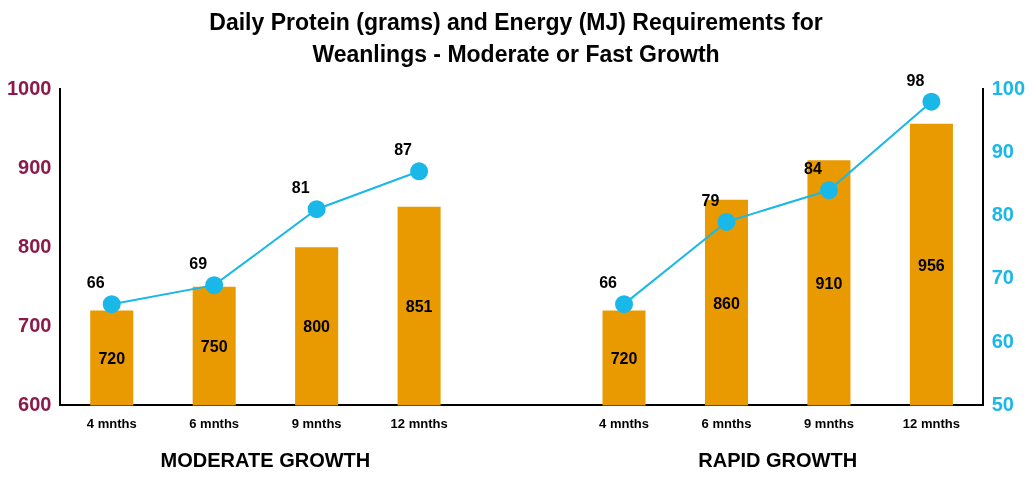  Describe the element at coordinates (1002, 403) in the screenshot. I see `y2-tick-label: 50` at that location.